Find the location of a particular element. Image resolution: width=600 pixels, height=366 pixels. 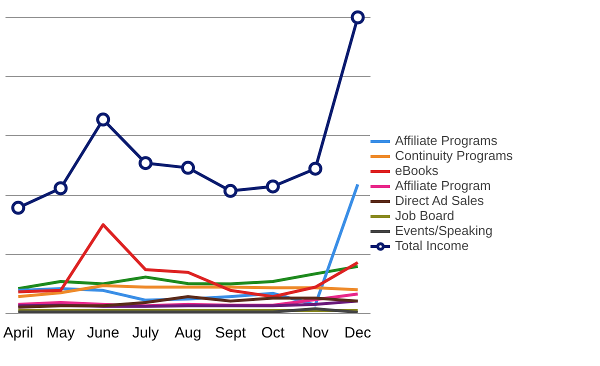

legend-label: Total Income is located at coordinates (432, 245).